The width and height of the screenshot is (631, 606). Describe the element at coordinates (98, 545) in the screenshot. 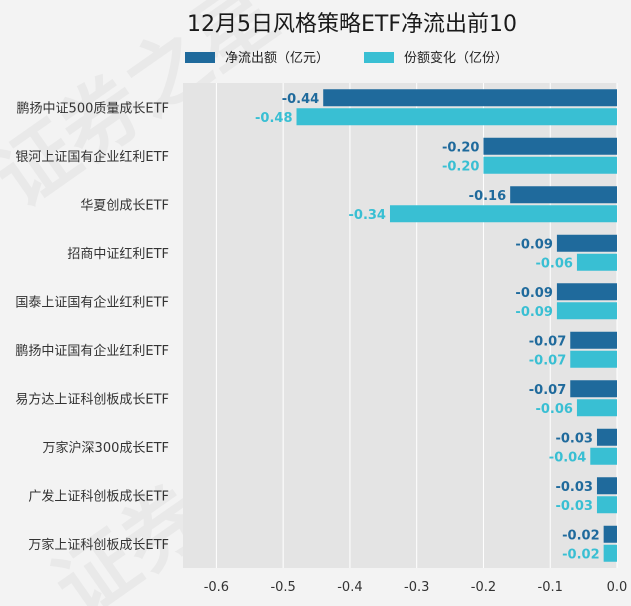

I see `category-label: 万家上证科创板成长ETF` at that location.